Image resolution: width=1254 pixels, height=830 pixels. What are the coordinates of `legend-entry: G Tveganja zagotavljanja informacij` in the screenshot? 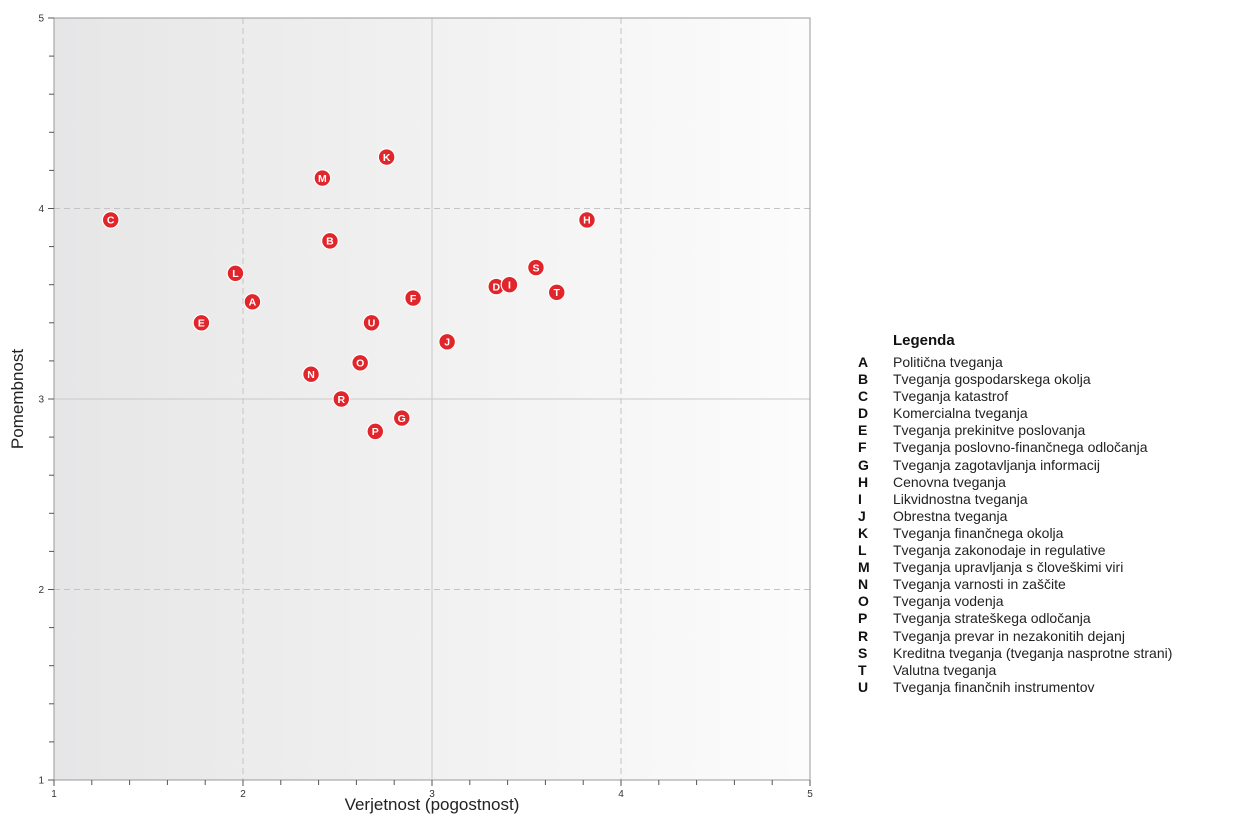 It's located at (1056, 465).